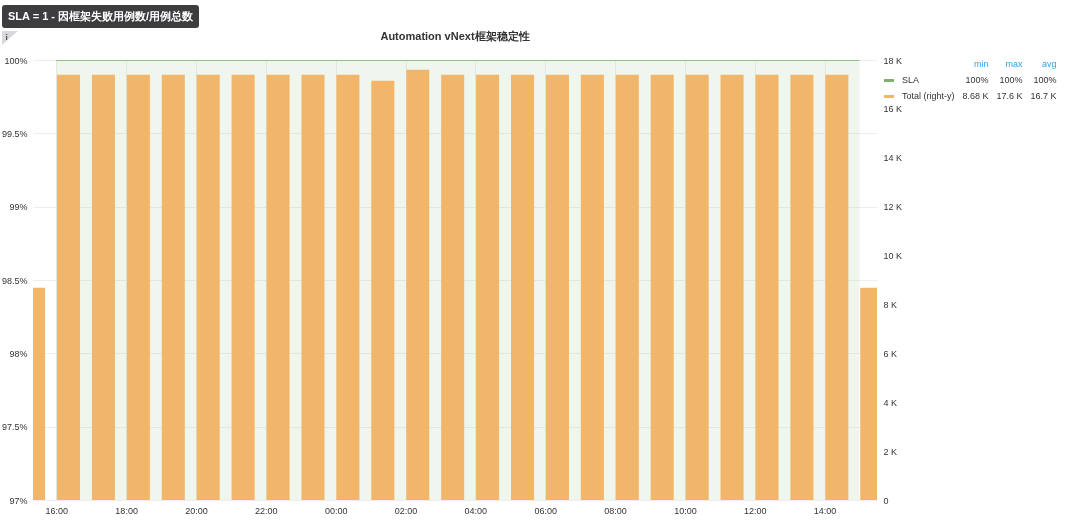 The width and height of the screenshot is (1080, 527). What do you see at coordinates (196, 510) in the screenshot?
I see `x-tick-label: 20:00` at bounding box center [196, 510].